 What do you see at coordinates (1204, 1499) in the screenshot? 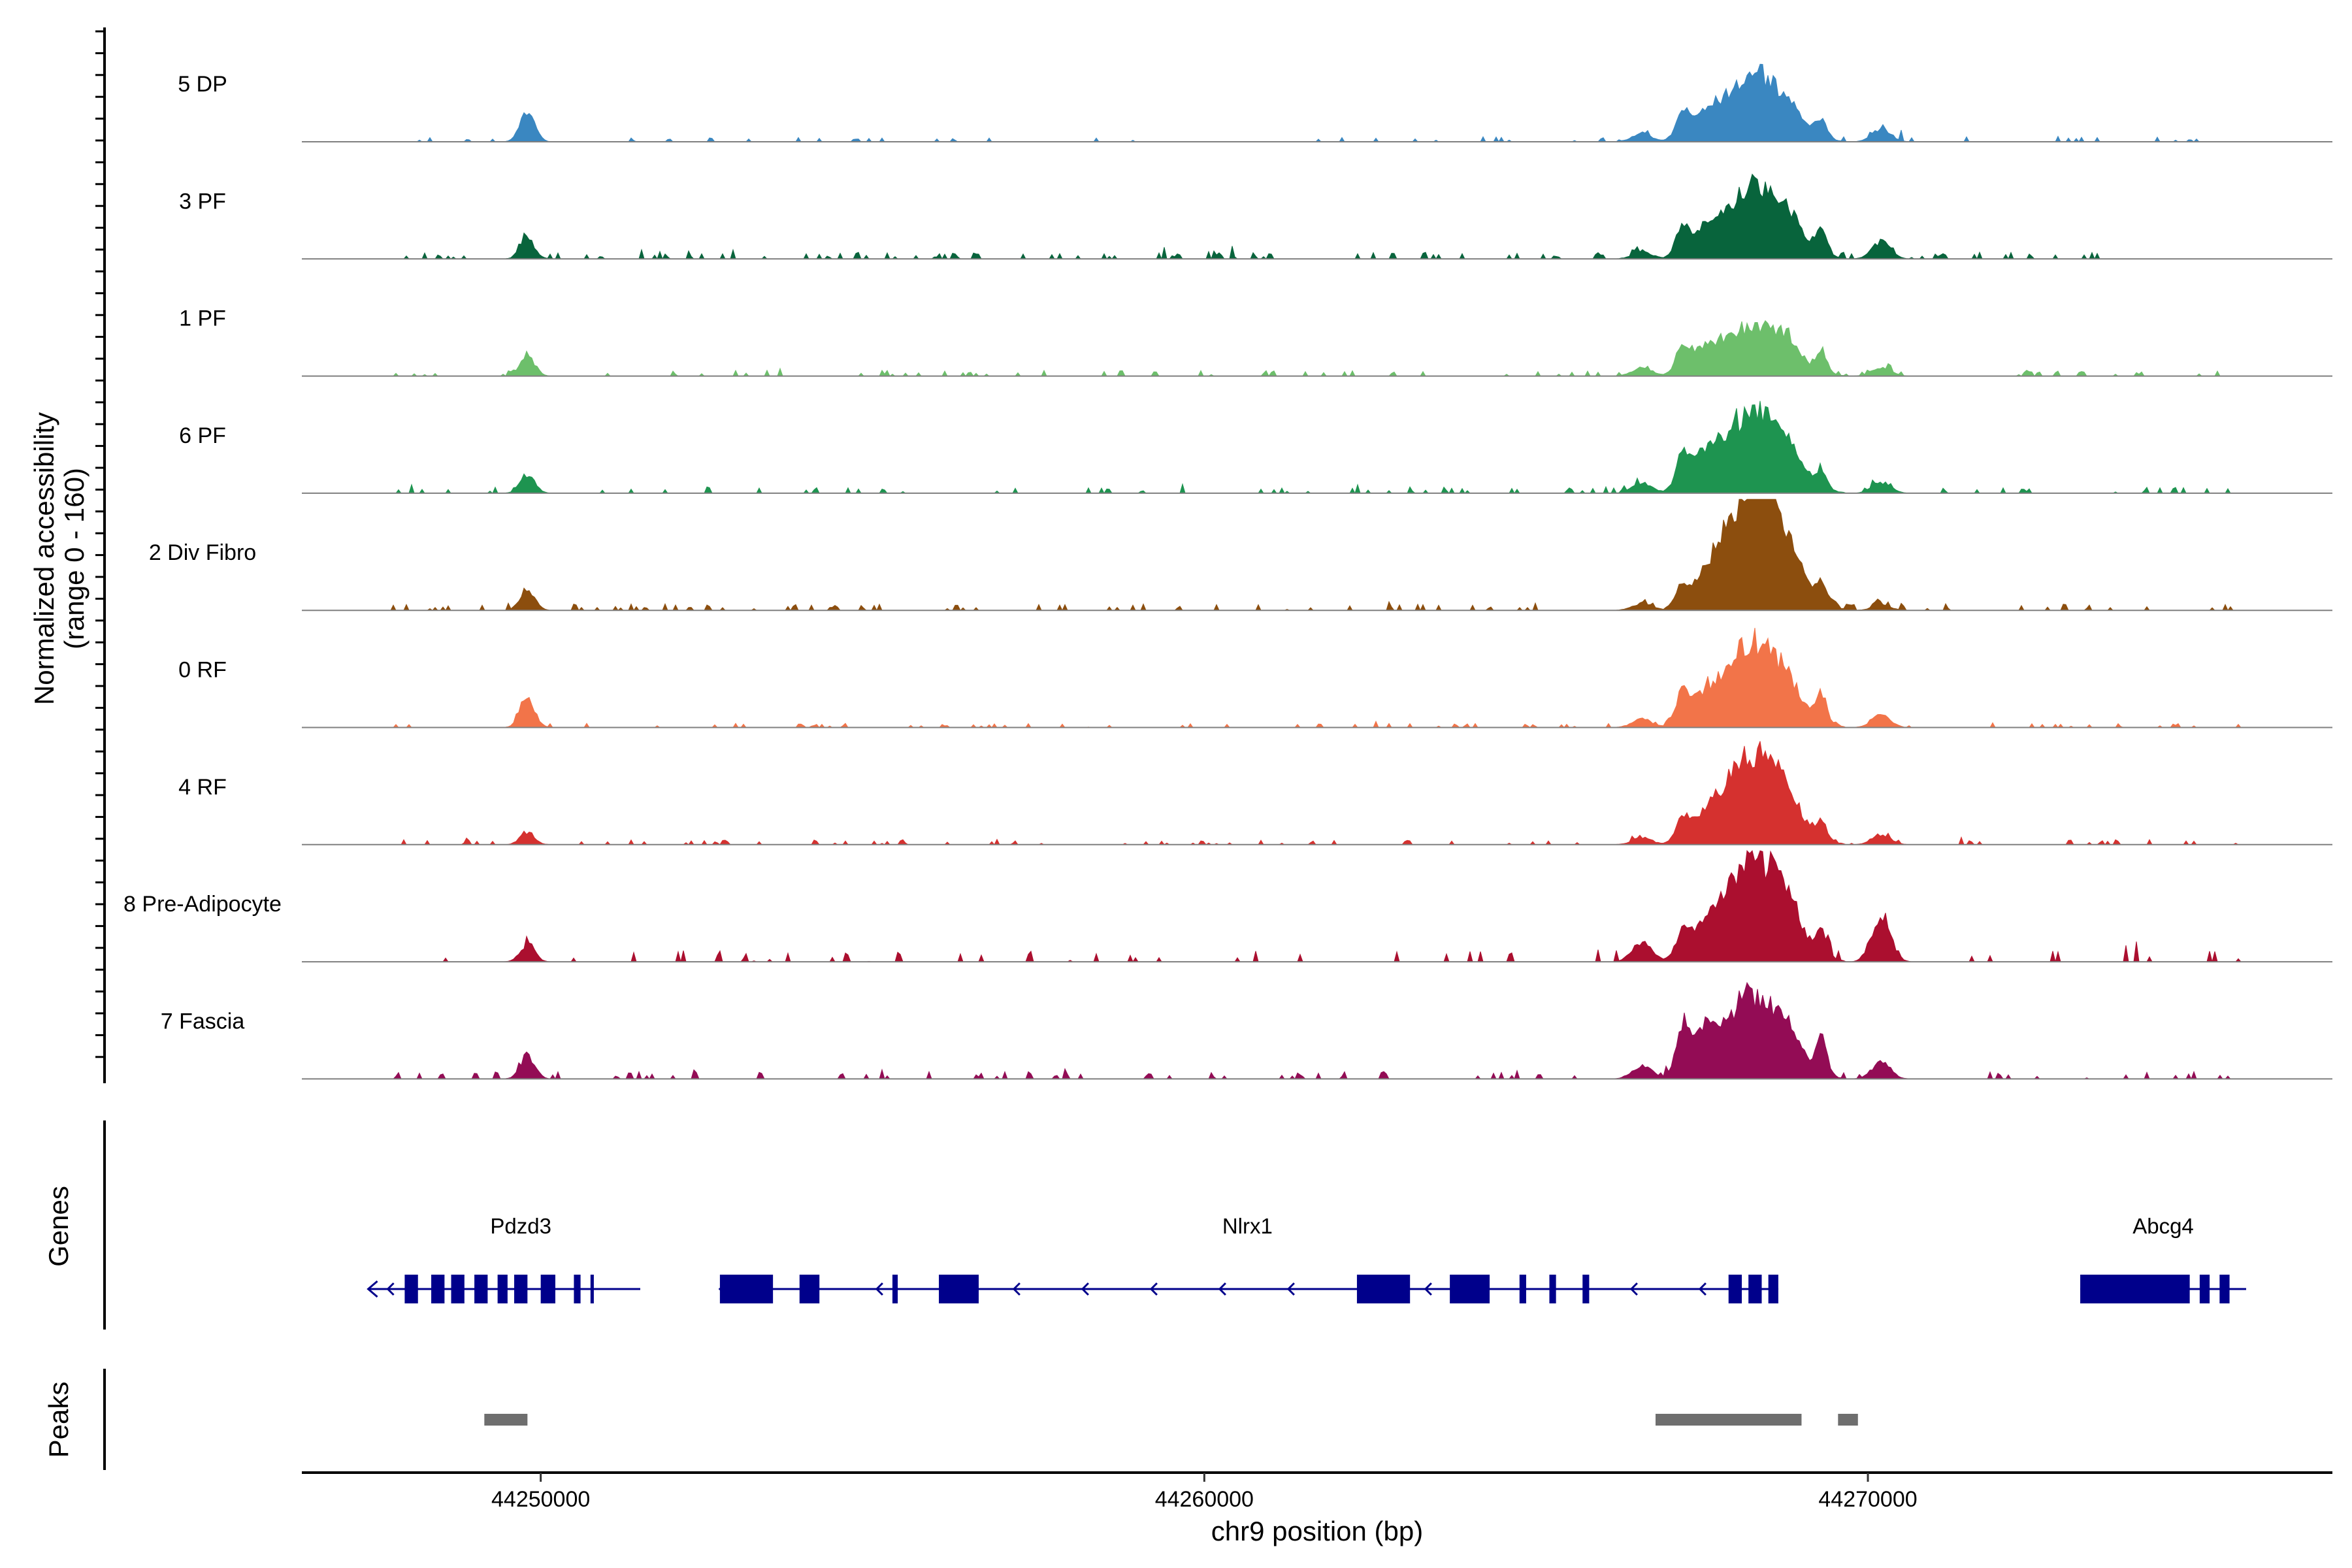
I see `x-tick-label: 44260000` at bounding box center [1204, 1499].